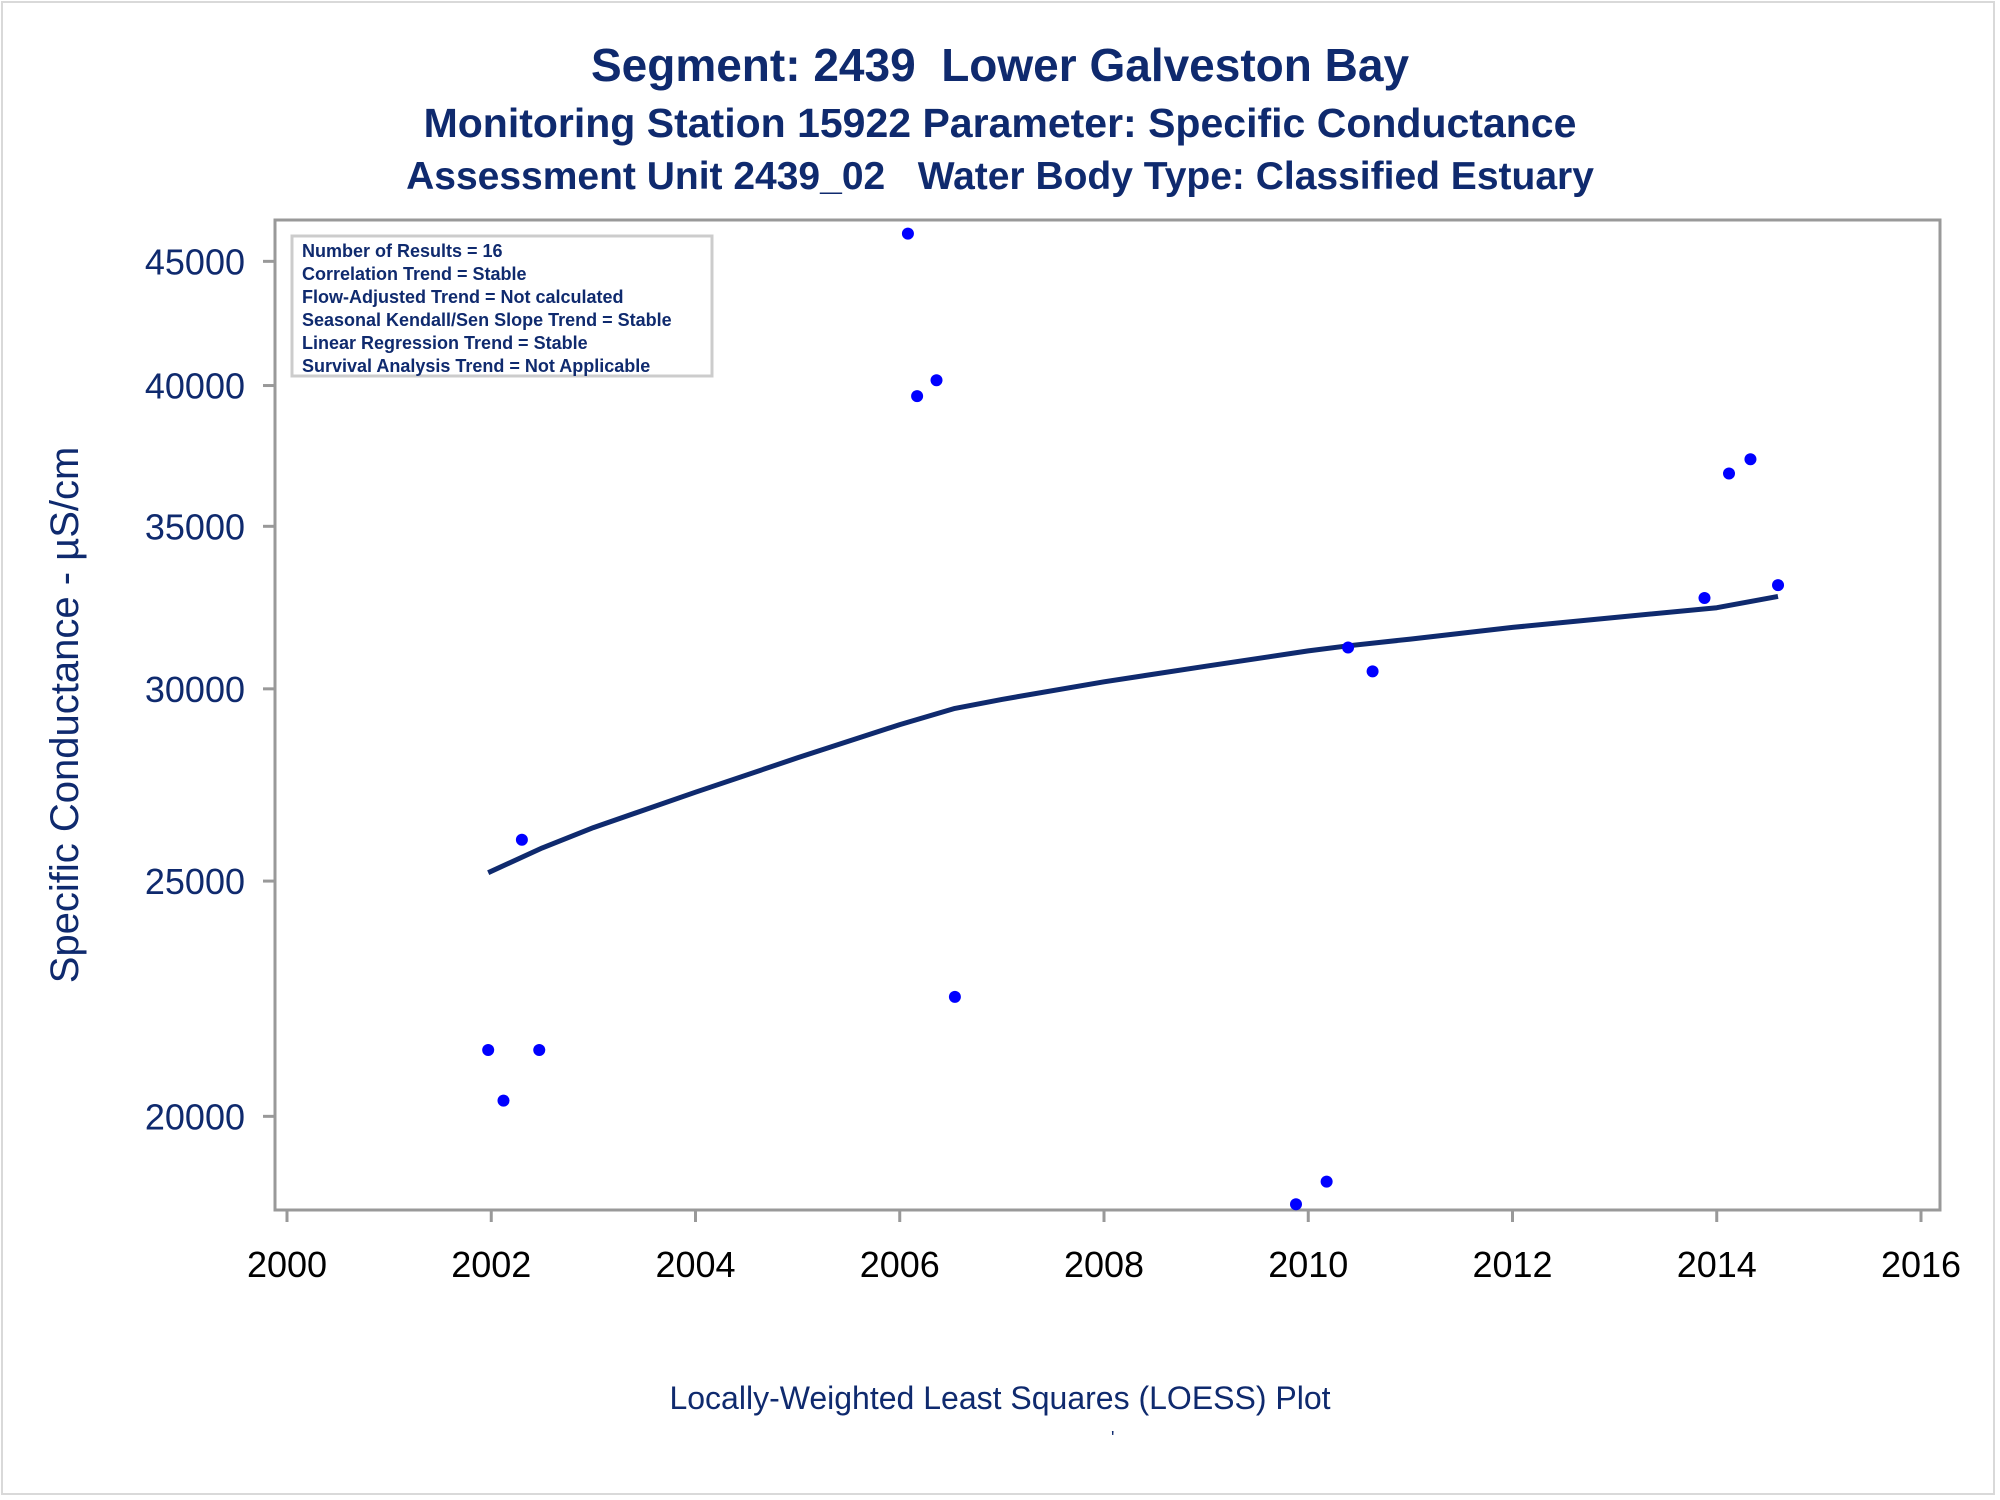 Image resolution: width=2000 pixels, height=1500 pixels. What do you see at coordinates (402, 251) in the screenshot?
I see `trend-summary-line: Number of Results = 16` at bounding box center [402, 251].